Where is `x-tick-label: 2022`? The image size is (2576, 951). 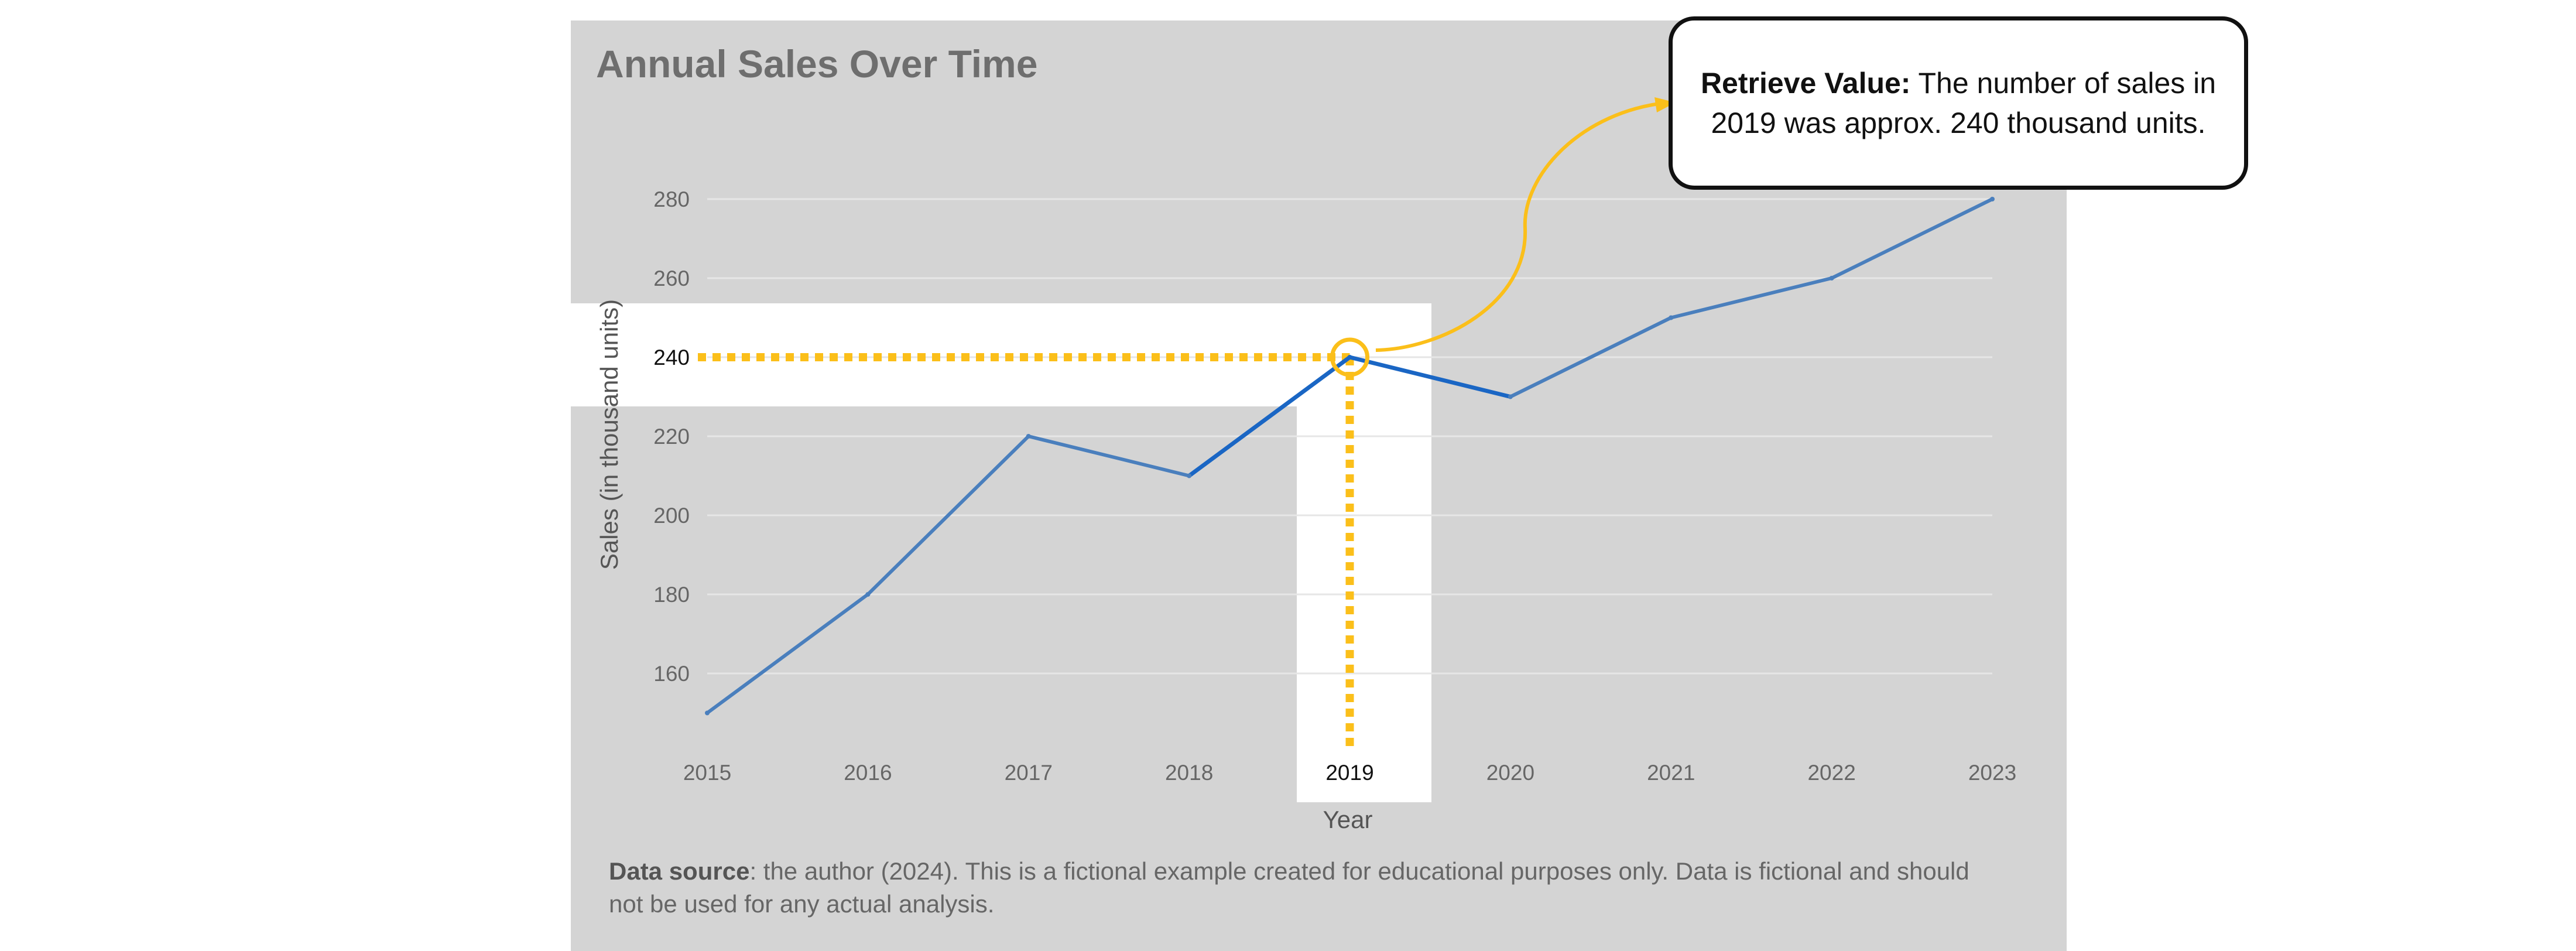
x-tick-label: 2022 is located at coordinates (1831, 773).